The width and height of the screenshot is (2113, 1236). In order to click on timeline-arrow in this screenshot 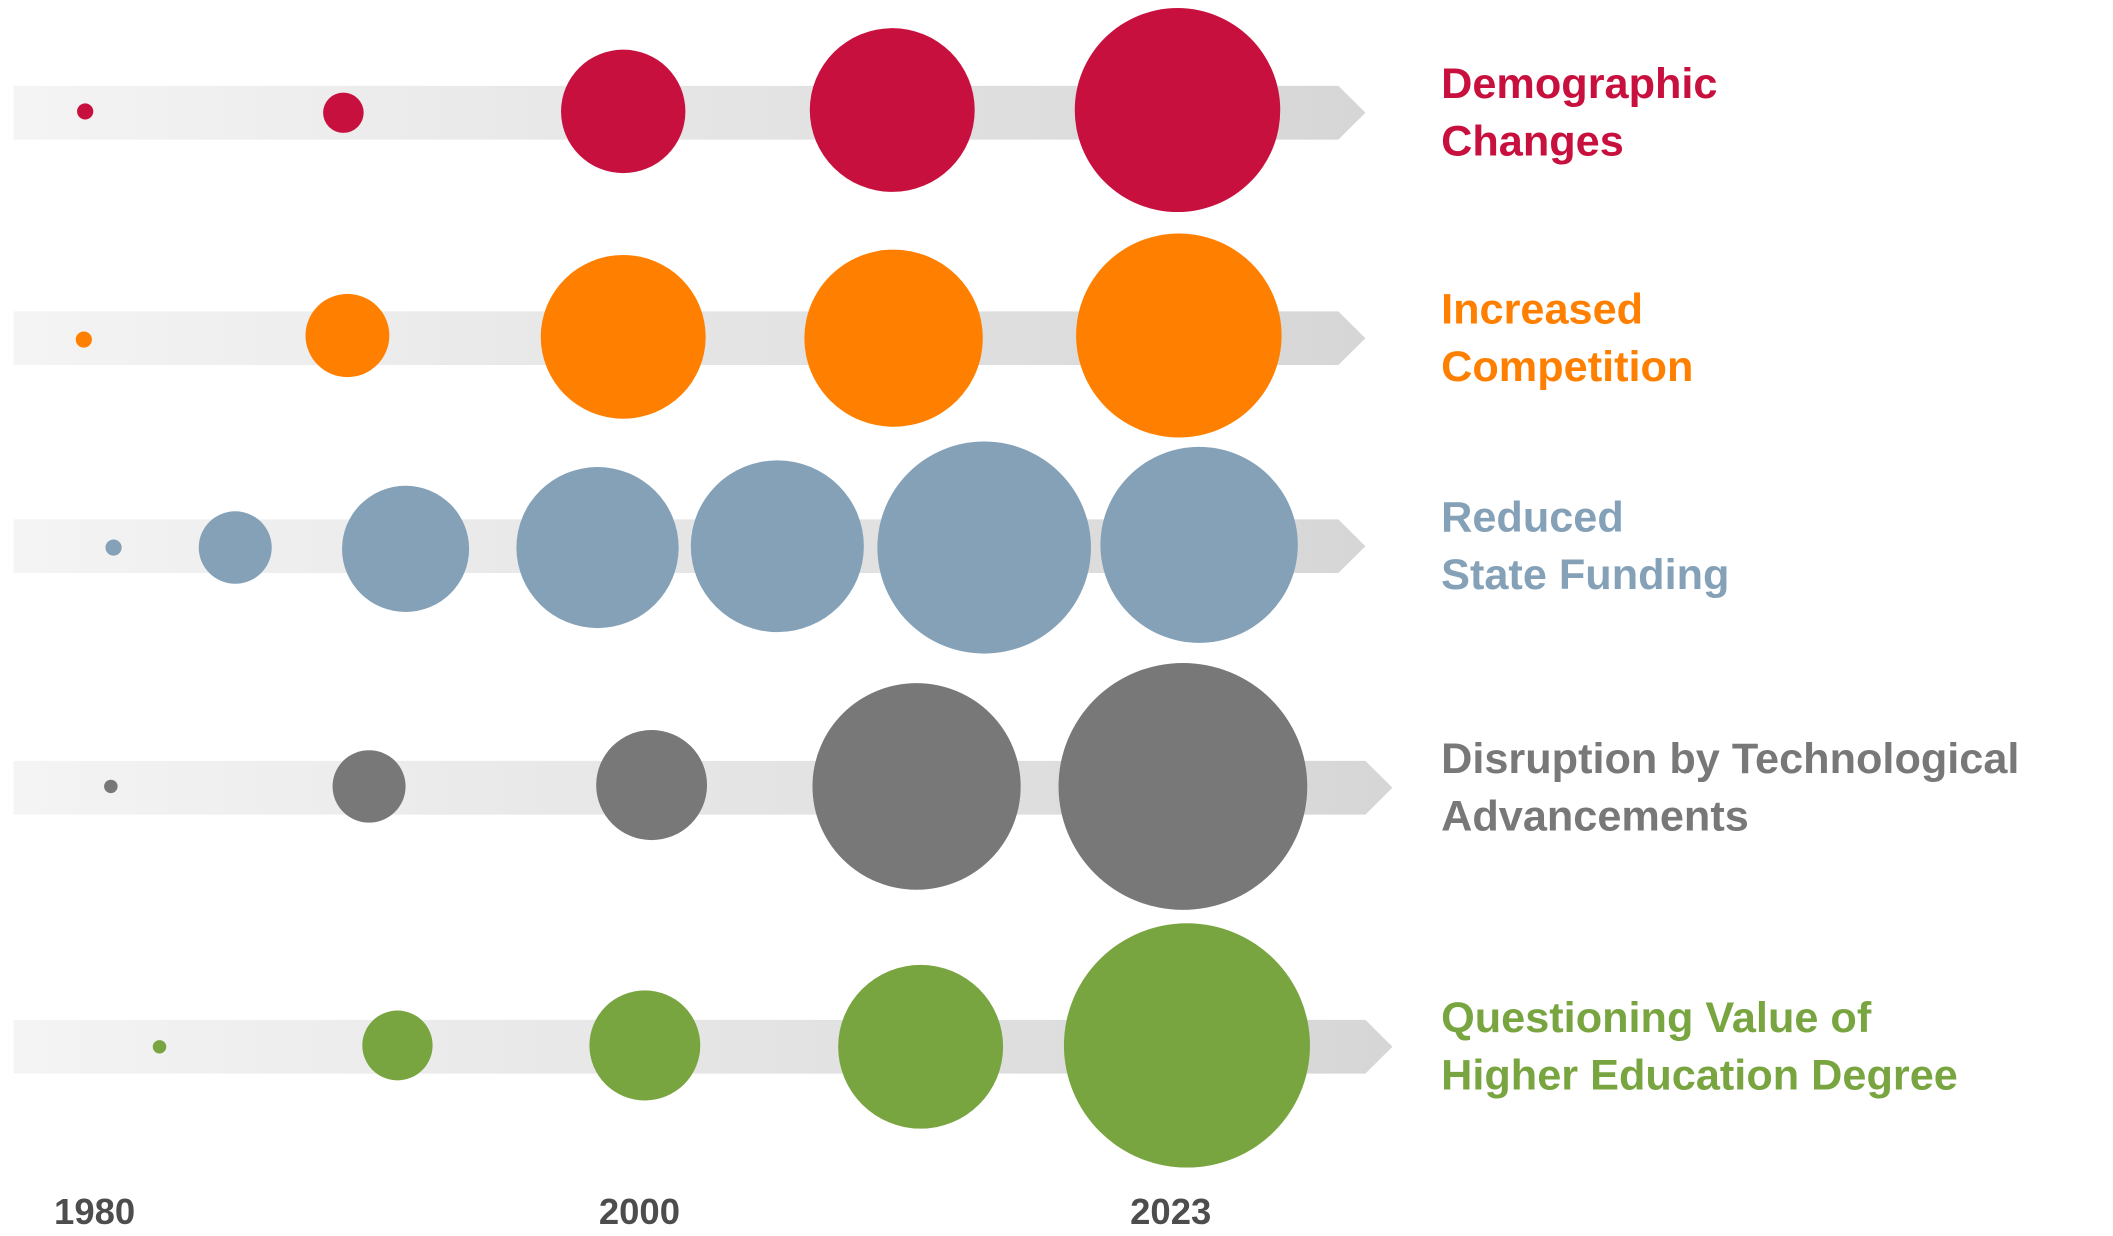, I will do `click(703, 1046)`.